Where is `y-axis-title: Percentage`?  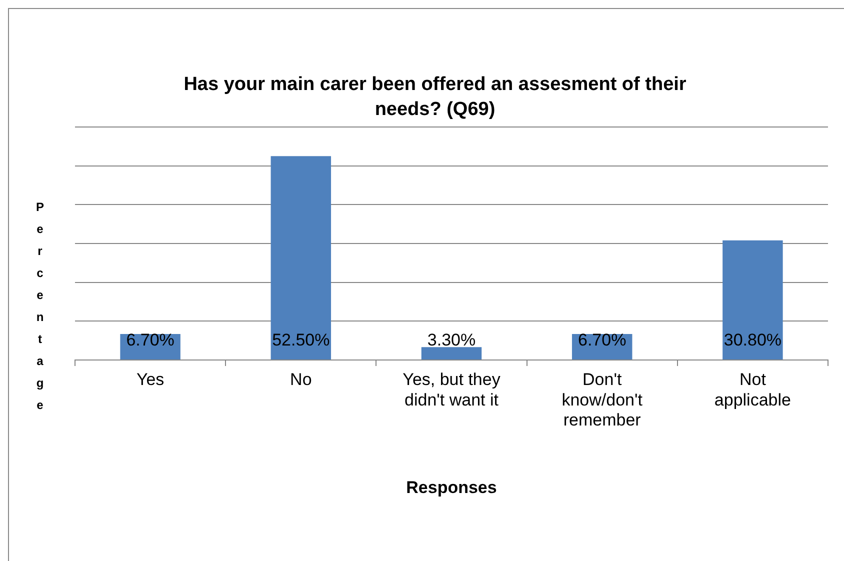 y-axis-title: Percentage is located at coordinates (40, 310).